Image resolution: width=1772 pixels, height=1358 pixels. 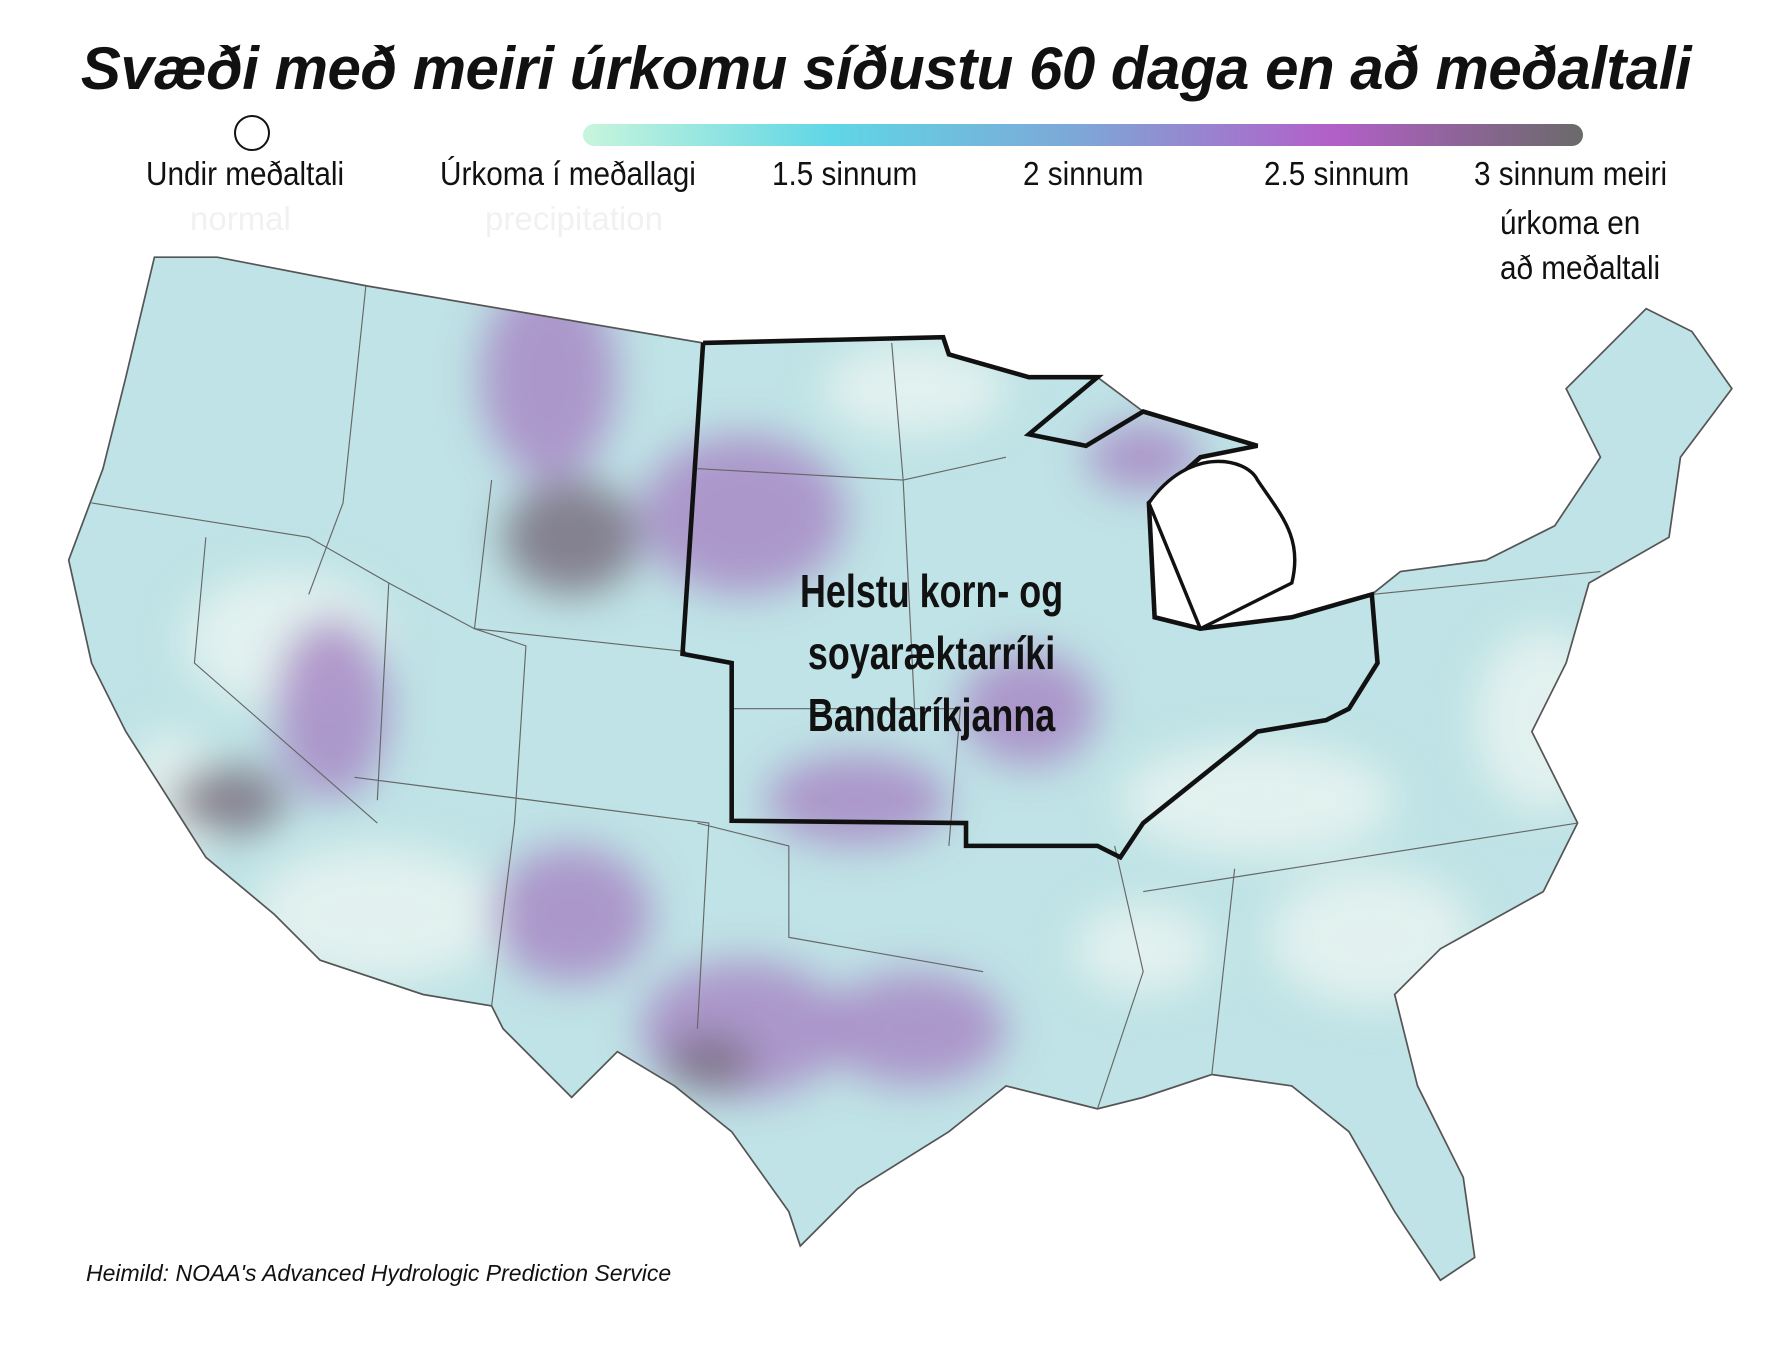 I want to click on ghost-label: normal, so click(x=240, y=218).